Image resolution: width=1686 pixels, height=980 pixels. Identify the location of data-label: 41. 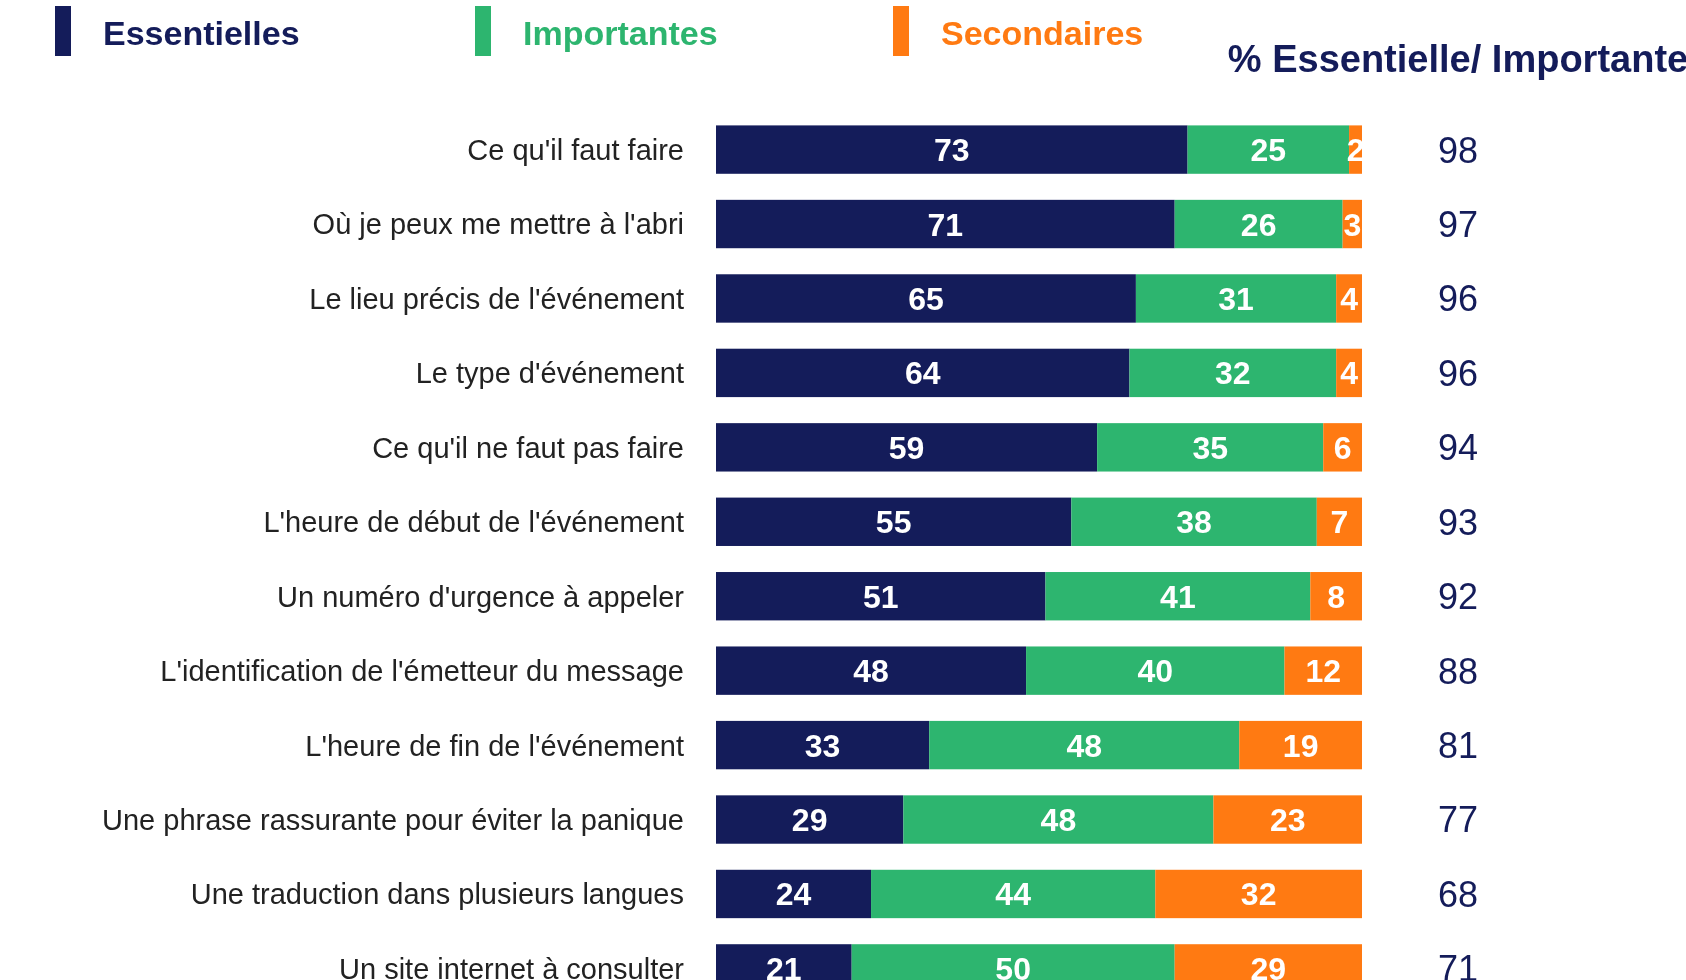
(1178, 596).